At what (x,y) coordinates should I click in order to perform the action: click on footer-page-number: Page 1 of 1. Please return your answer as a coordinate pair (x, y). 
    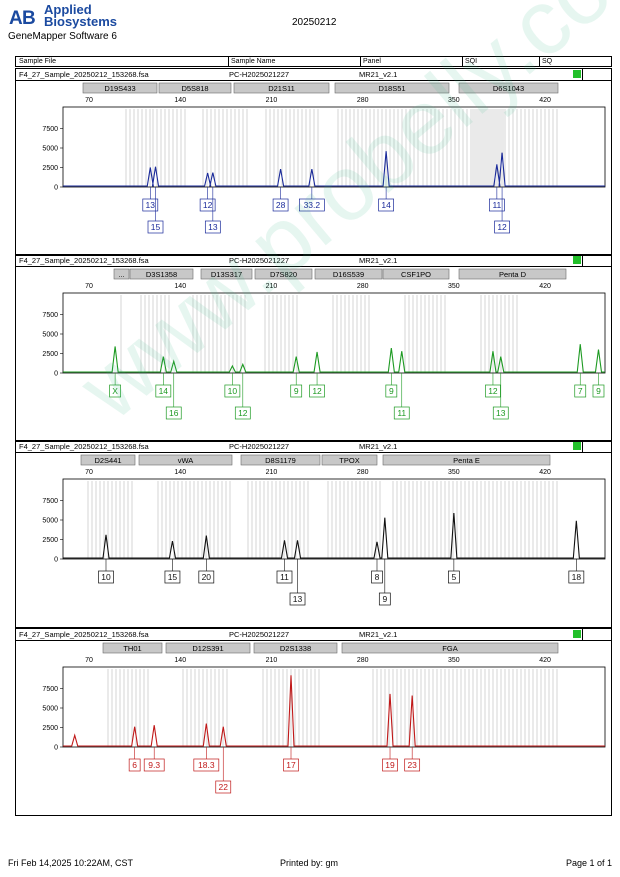
    Looking at the image, I should click on (589, 863).